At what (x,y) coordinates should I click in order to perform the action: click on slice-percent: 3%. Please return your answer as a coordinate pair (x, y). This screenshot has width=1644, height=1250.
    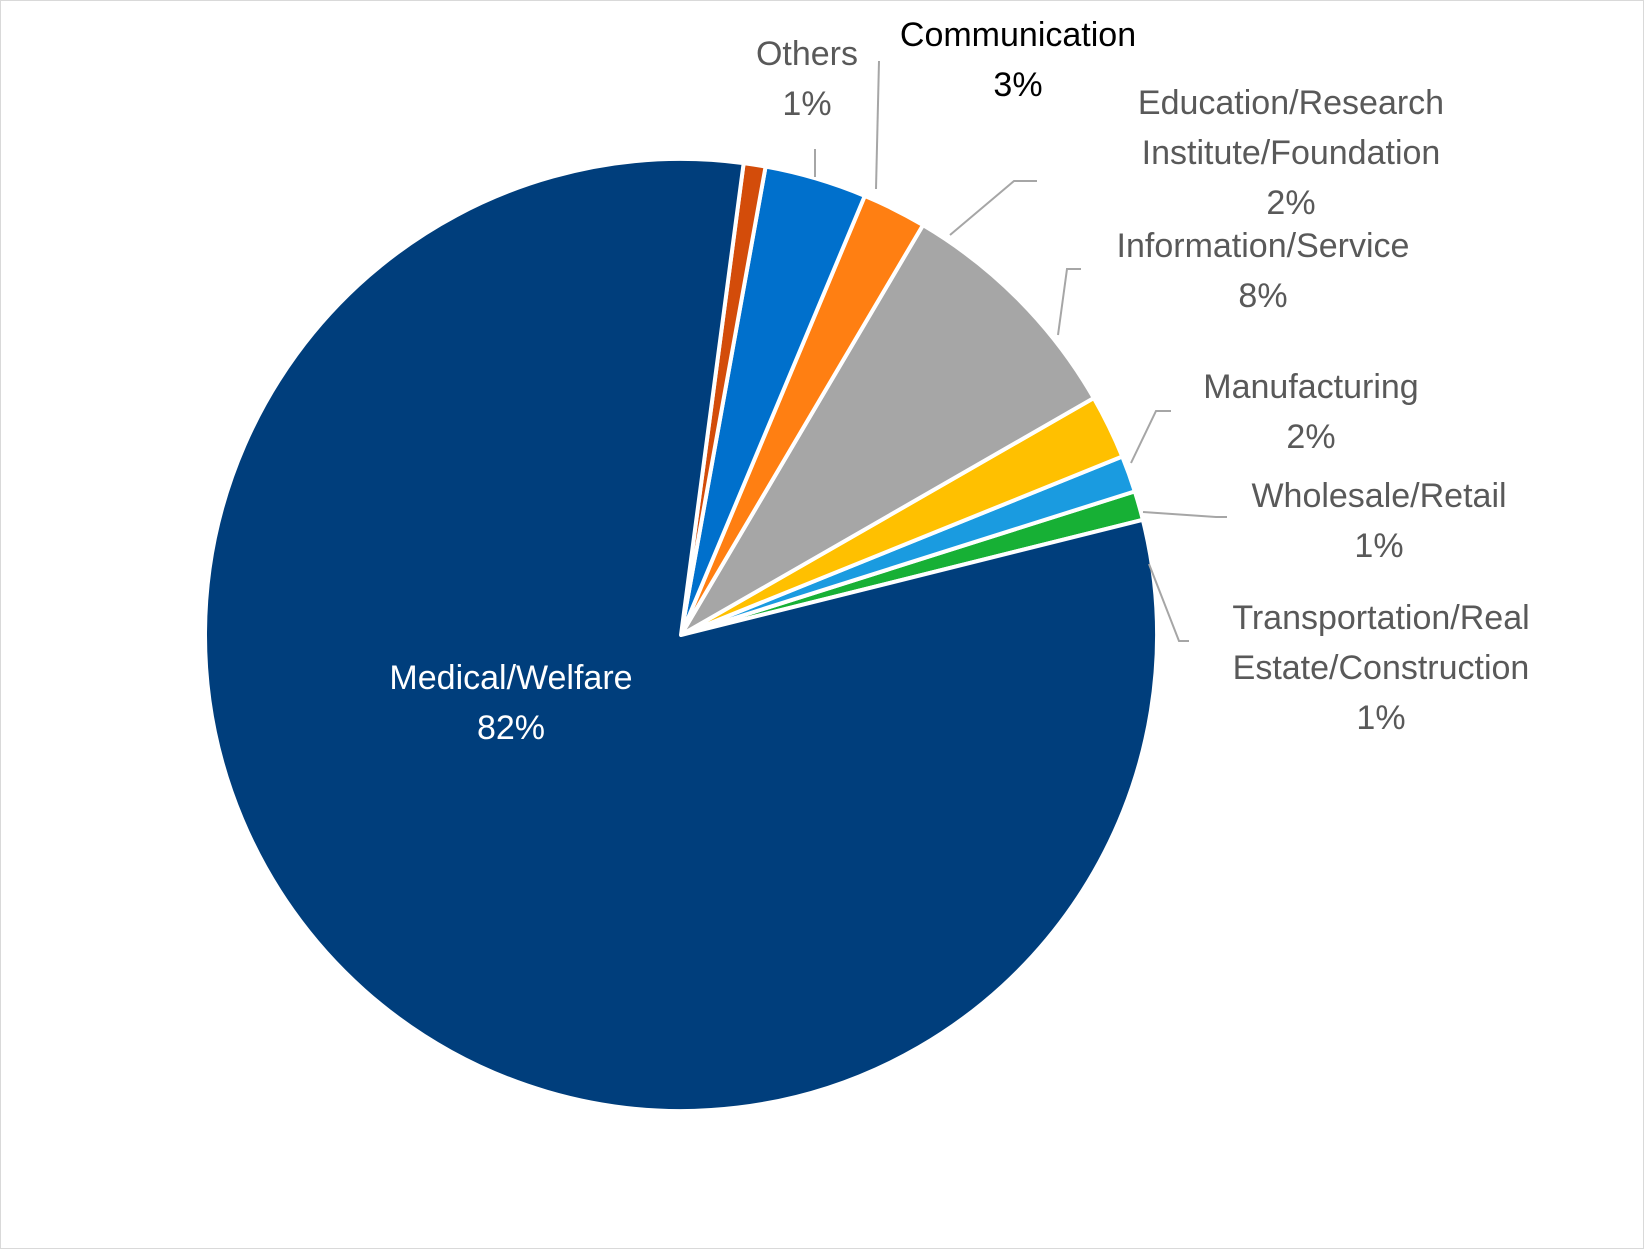
    Looking at the image, I should click on (1017, 85).